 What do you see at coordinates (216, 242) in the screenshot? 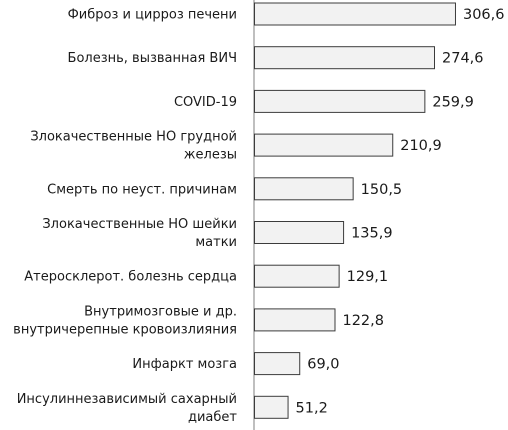
I see `category-label-5-line-1: матки` at bounding box center [216, 242].